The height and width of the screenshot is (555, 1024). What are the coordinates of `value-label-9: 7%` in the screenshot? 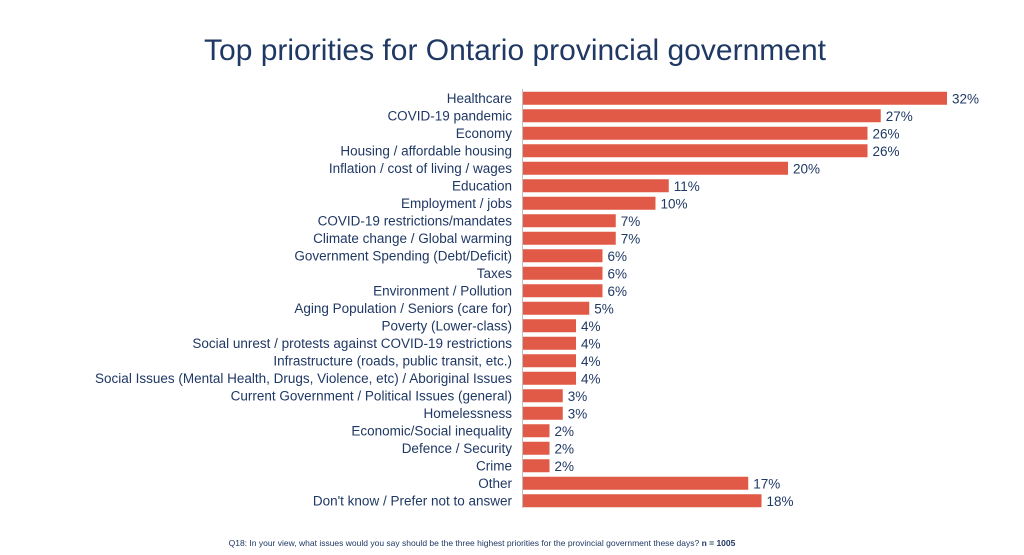 It's located at (631, 238).